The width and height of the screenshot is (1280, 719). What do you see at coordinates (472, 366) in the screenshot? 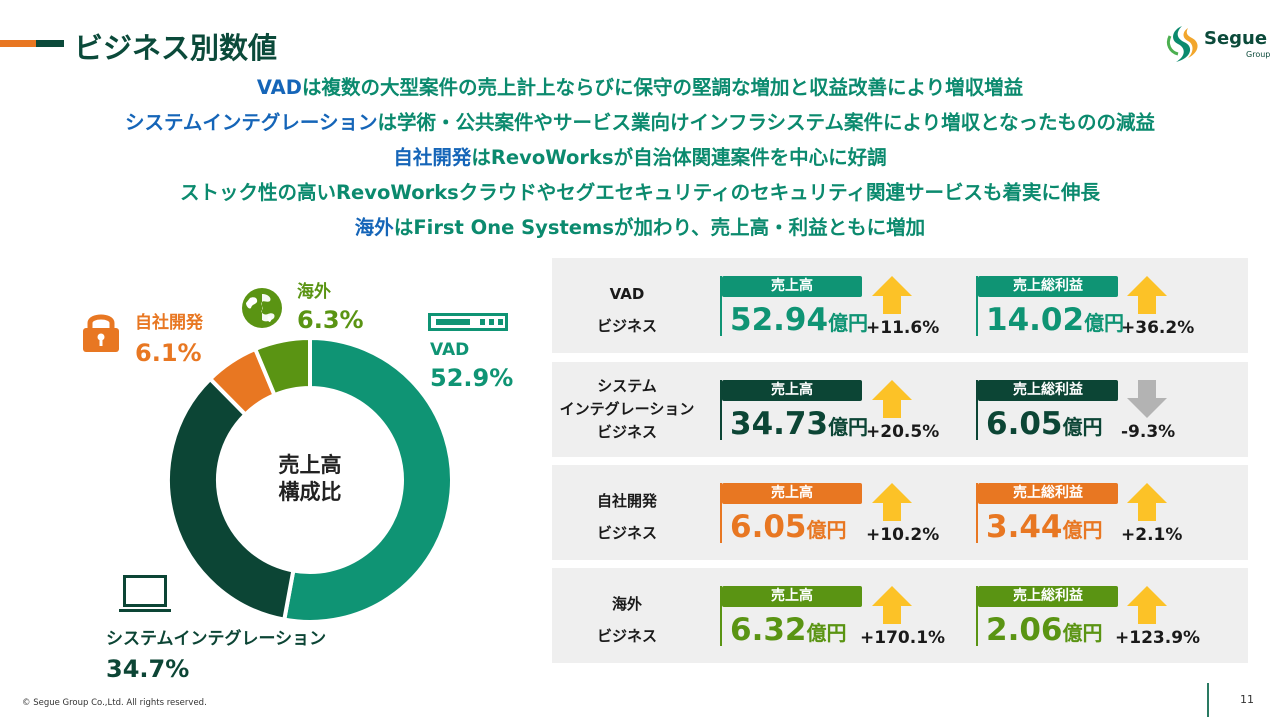
I see `legend-vad: VAD 52.9%` at bounding box center [472, 366].